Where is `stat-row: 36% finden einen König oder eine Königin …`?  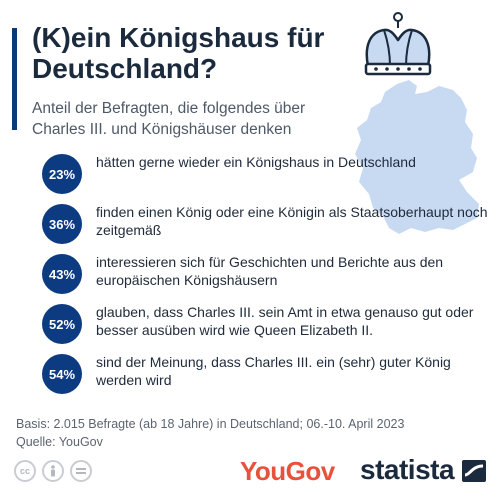 stat-row: 36% finden einen König oder eine Königin … is located at coordinates (267, 224).